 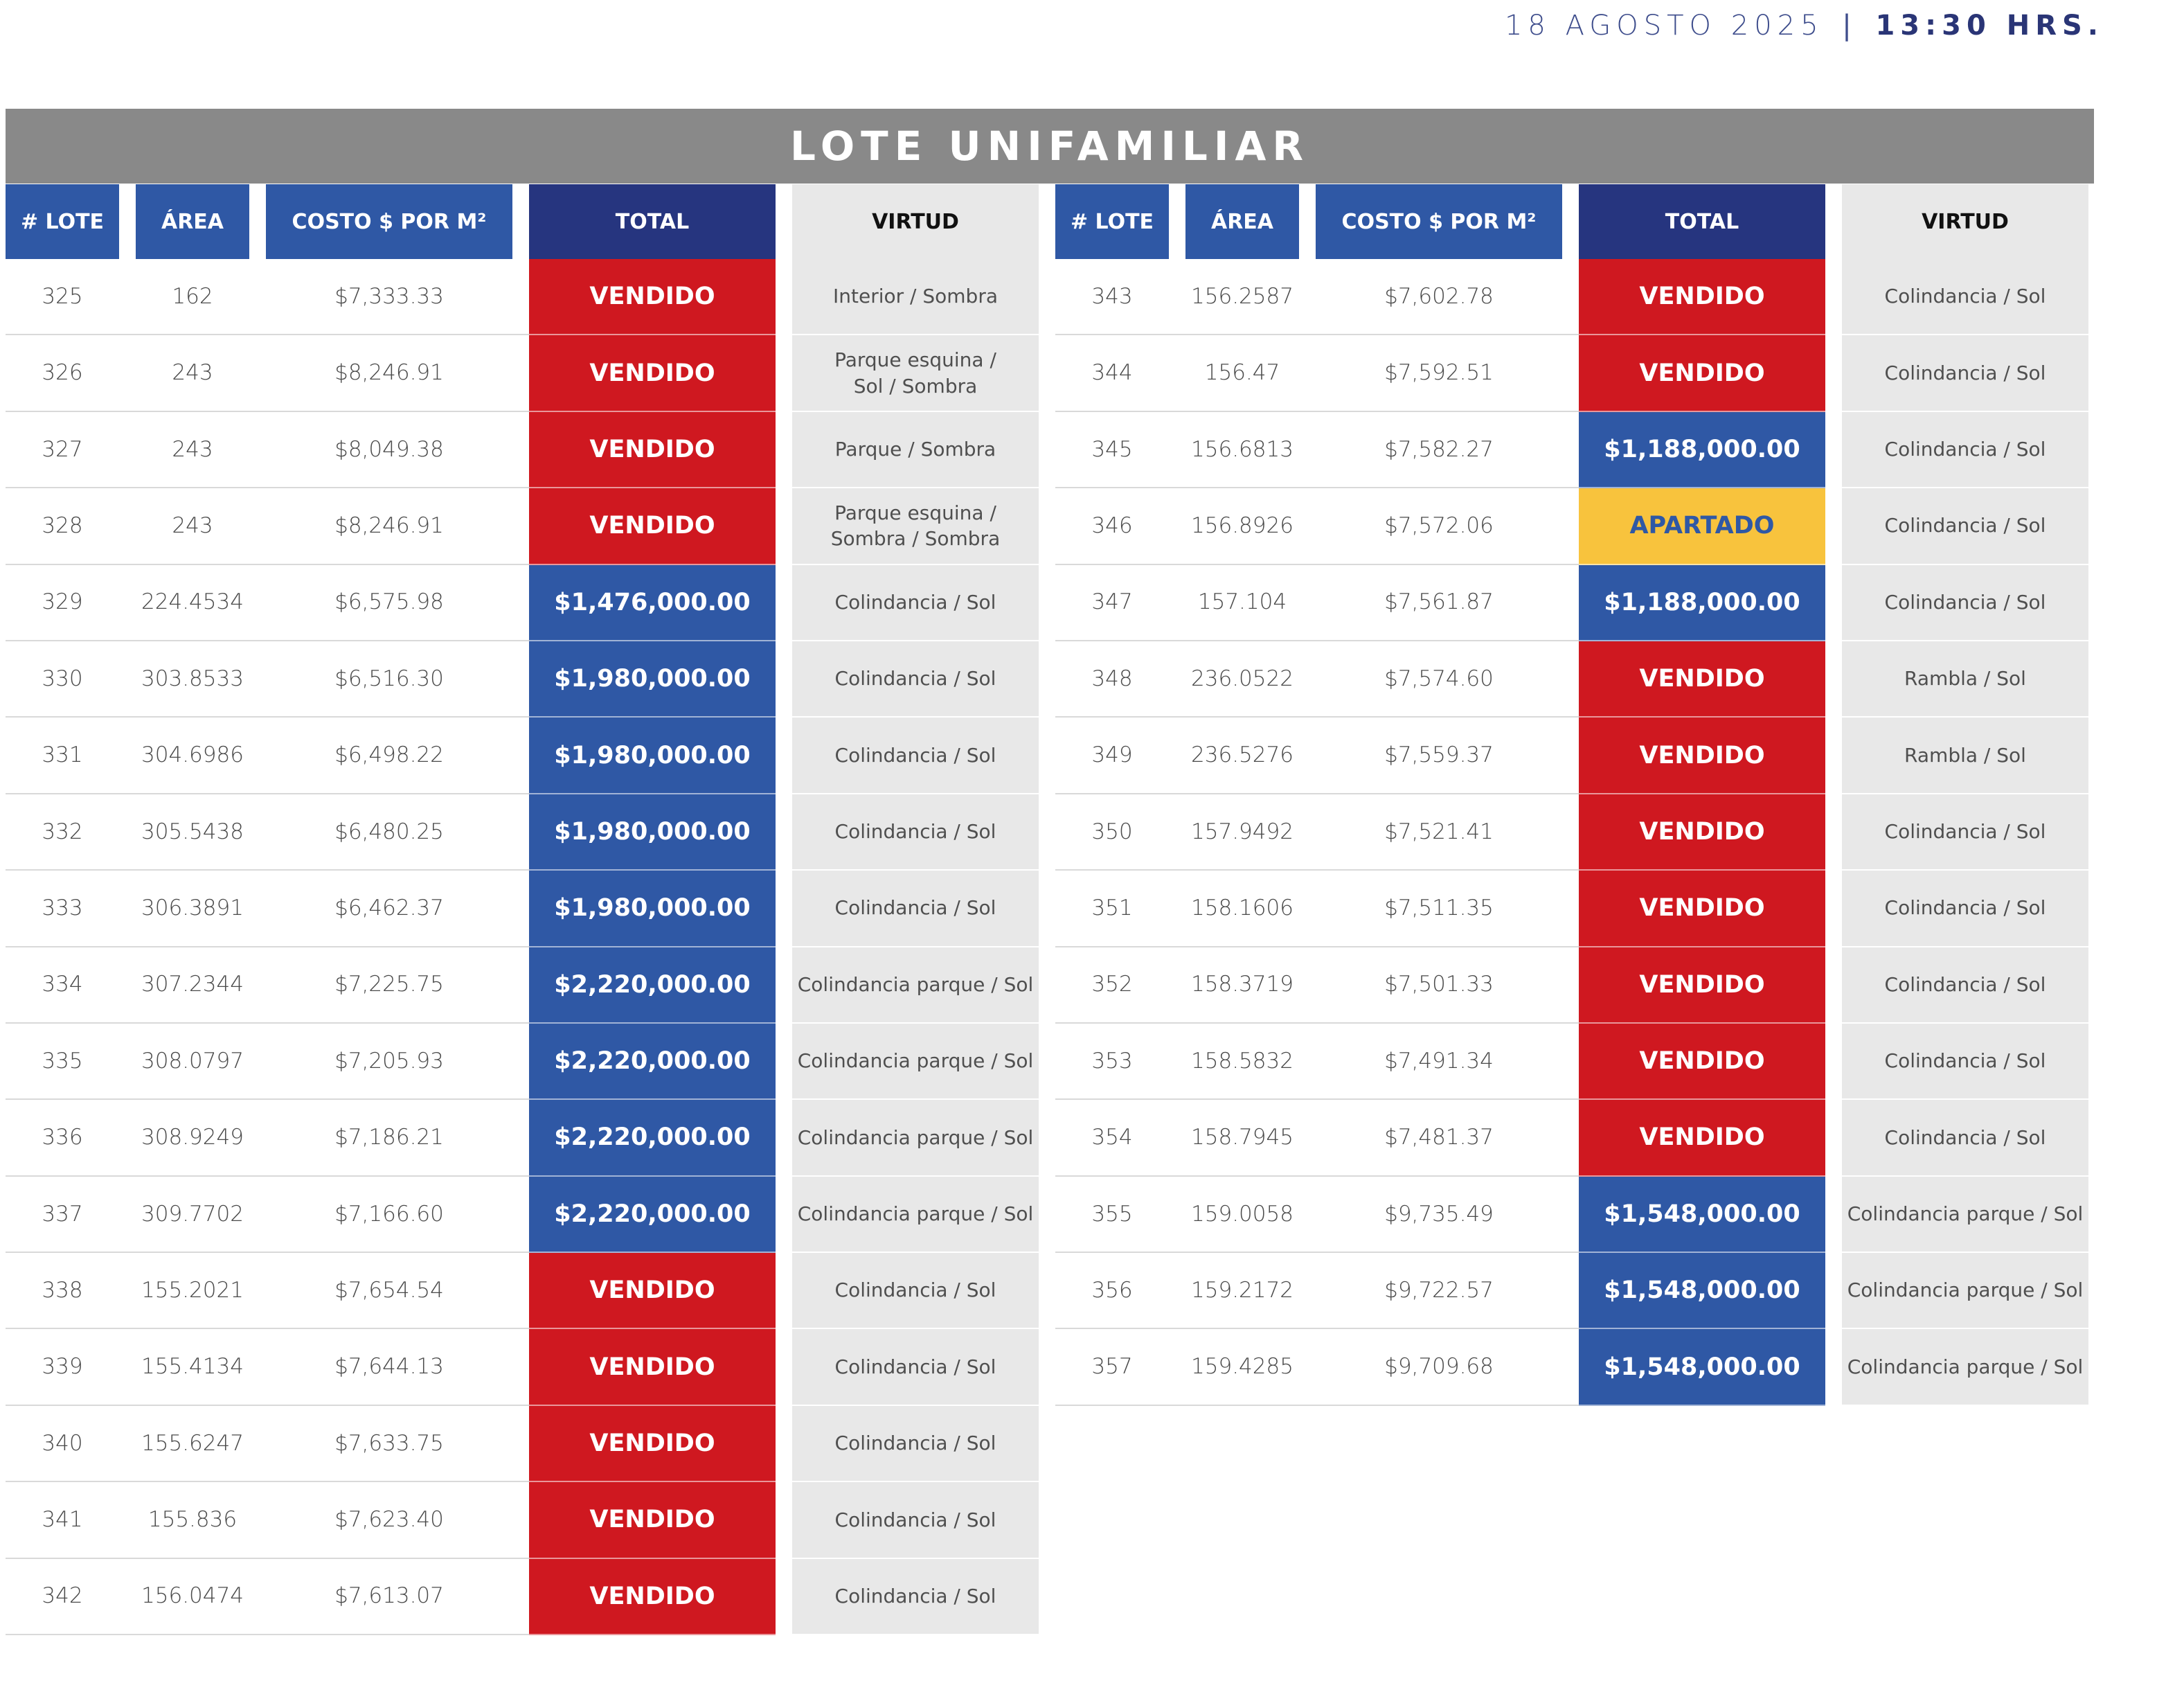 I want to click on lot-price-per-m2: $7,633.75, so click(x=389, y=1444).